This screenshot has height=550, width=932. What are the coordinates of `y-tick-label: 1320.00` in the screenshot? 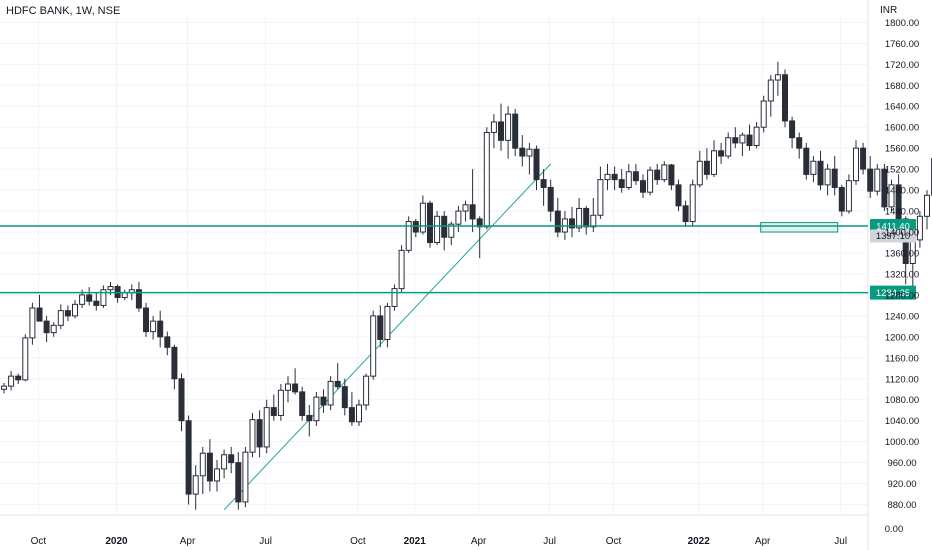 It's located at (902, 274).